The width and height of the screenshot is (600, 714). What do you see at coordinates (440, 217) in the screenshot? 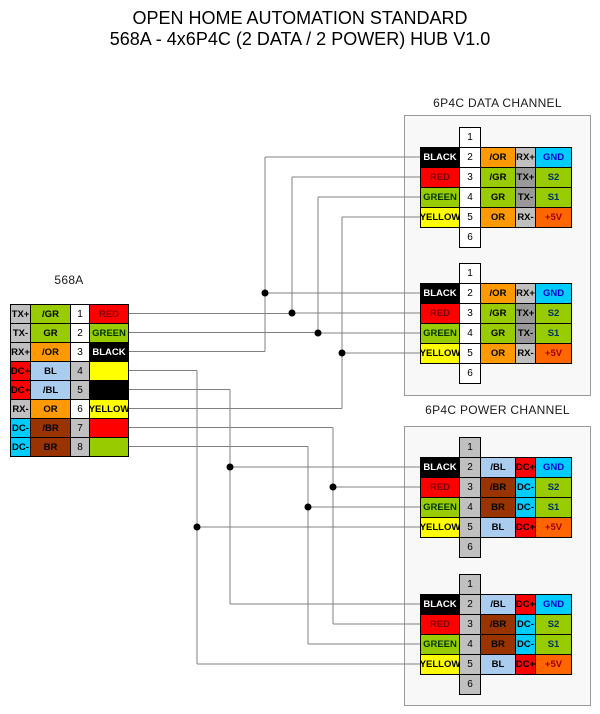
I see `data-1-row-yellow-wire-cell: YELLOW` at bounding box center [440, 217].